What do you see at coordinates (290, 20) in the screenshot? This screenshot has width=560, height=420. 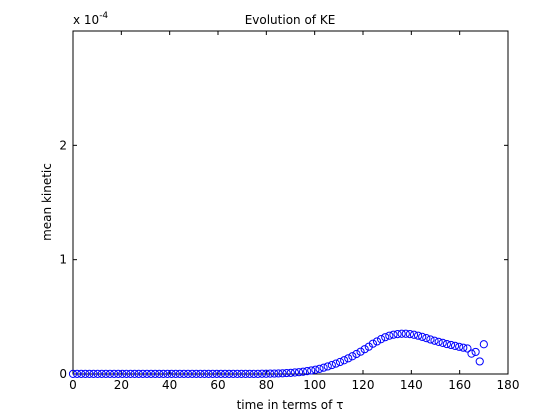 I see `chart-title: Evolution of KE` at bounding box center [290, 20].